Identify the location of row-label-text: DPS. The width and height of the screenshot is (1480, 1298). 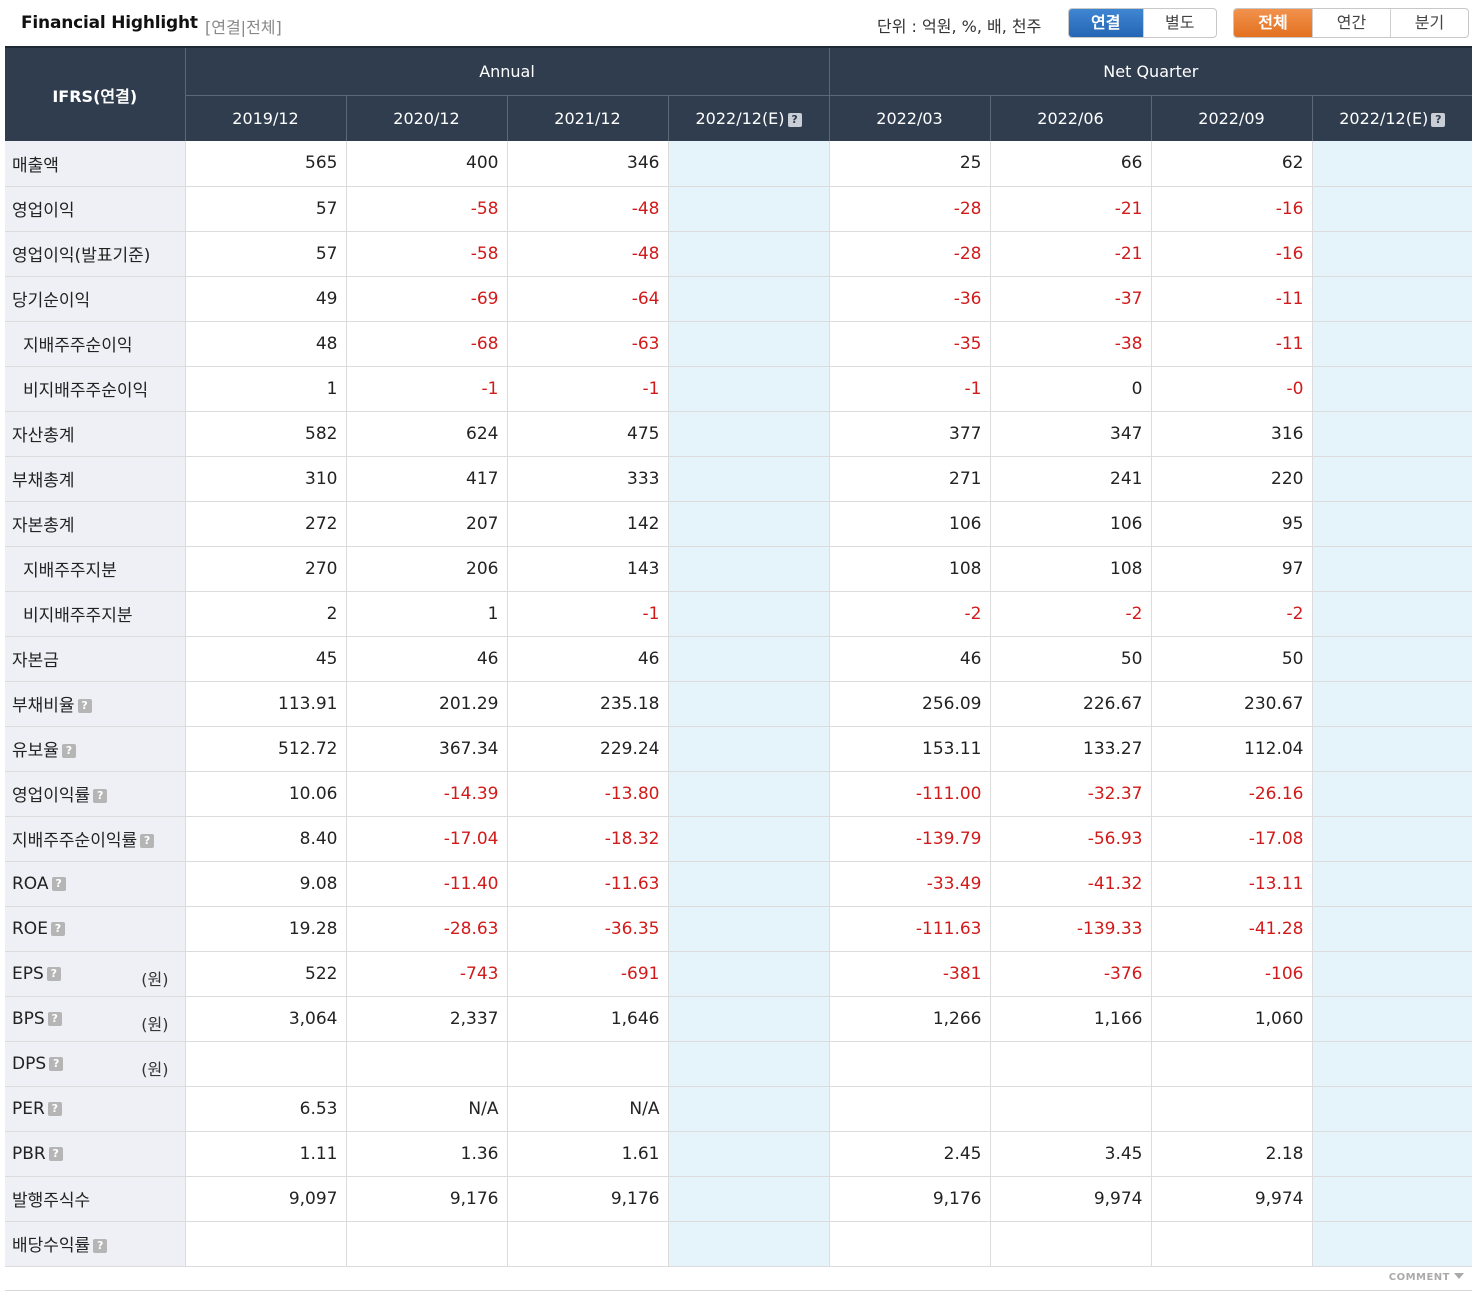
(29, 1063).